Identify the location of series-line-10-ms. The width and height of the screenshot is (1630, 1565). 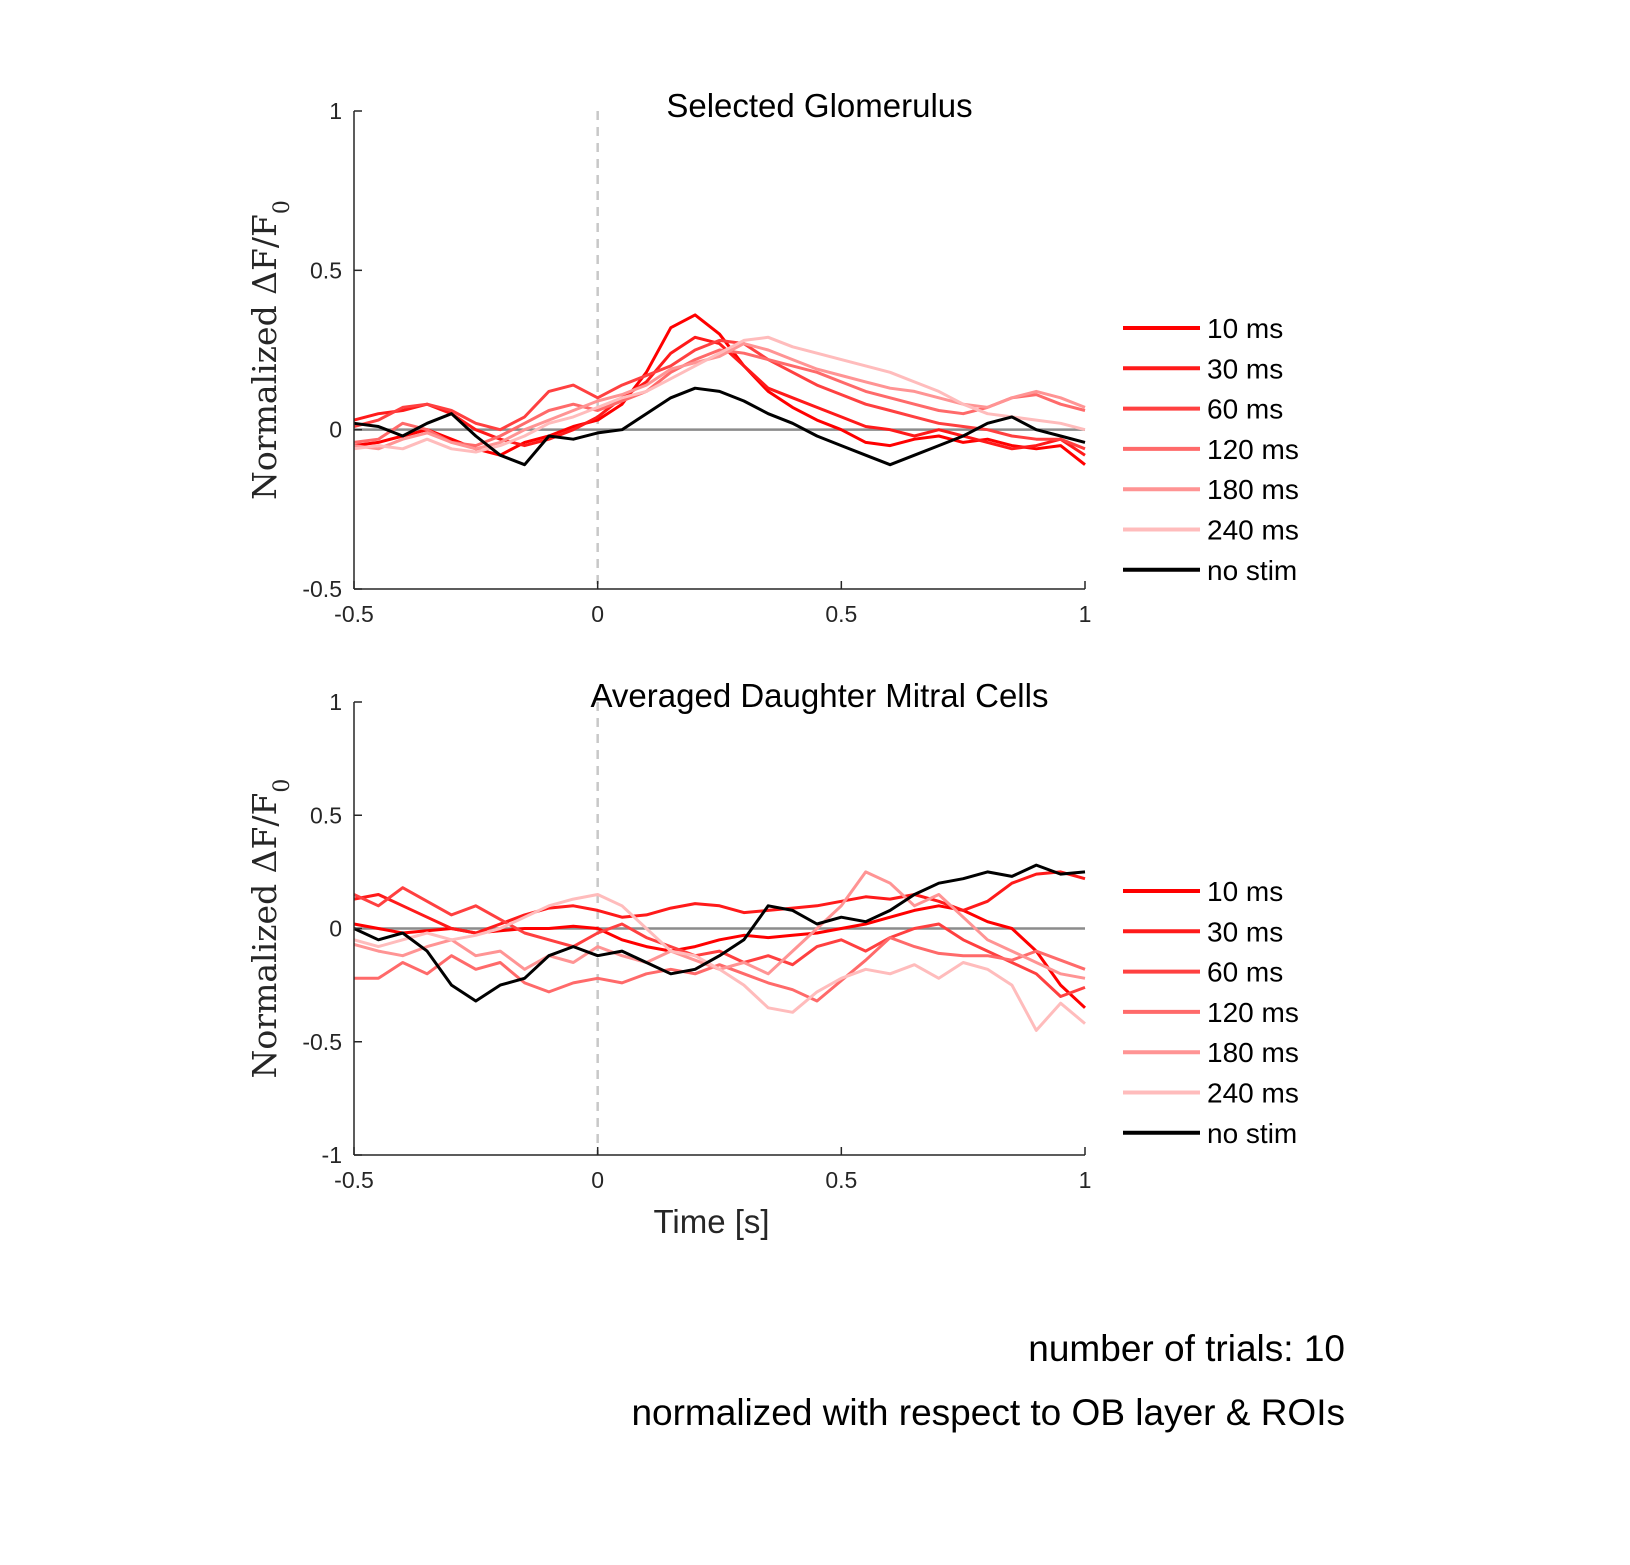
(719, 389).